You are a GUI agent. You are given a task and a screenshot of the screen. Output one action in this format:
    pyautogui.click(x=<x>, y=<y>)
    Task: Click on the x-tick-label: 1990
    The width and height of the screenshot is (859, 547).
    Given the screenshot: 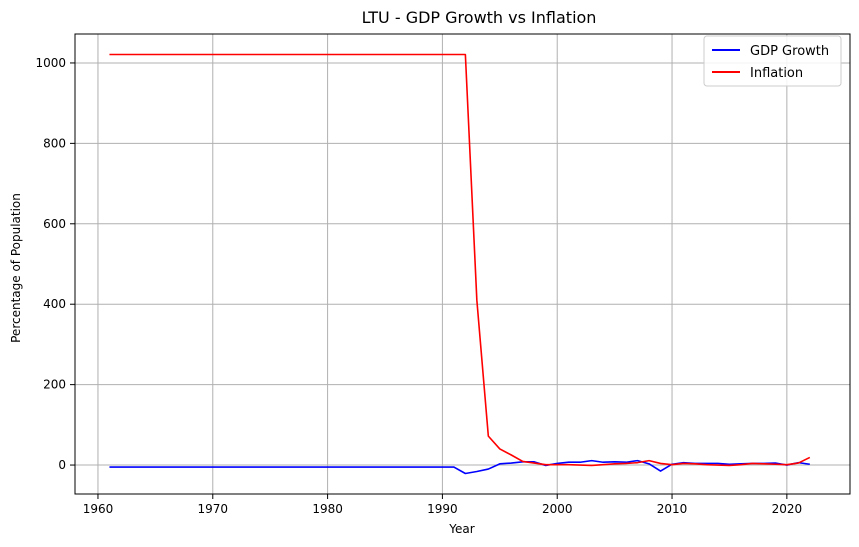 What is the action you would take?
    pyautogui.click(x=442, y=509)
    